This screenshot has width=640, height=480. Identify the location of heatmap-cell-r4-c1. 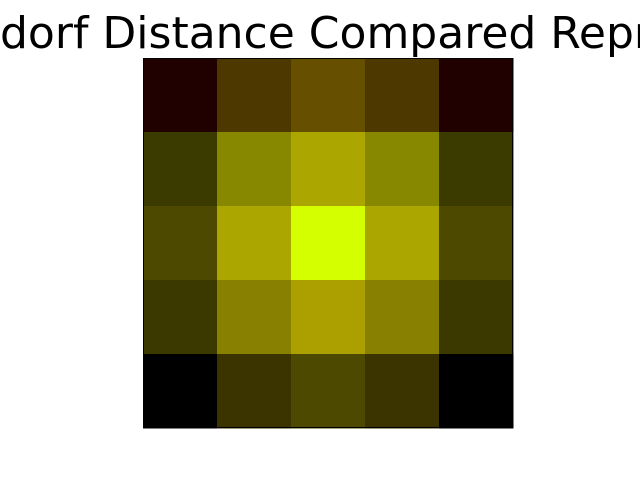
(254, 391).